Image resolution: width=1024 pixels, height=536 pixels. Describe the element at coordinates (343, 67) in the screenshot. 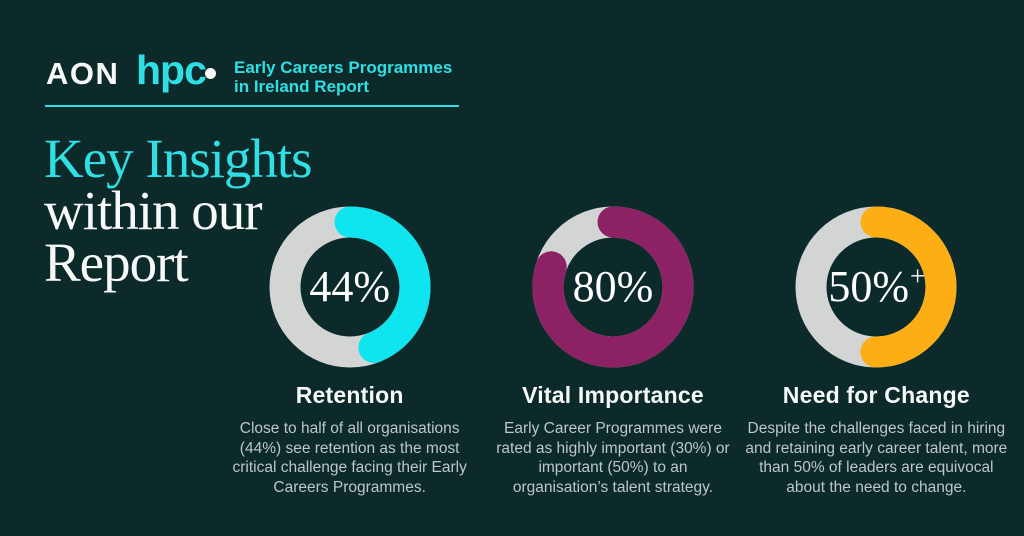

I see `report-title-line-1: Early Careers Programmes` at that location.